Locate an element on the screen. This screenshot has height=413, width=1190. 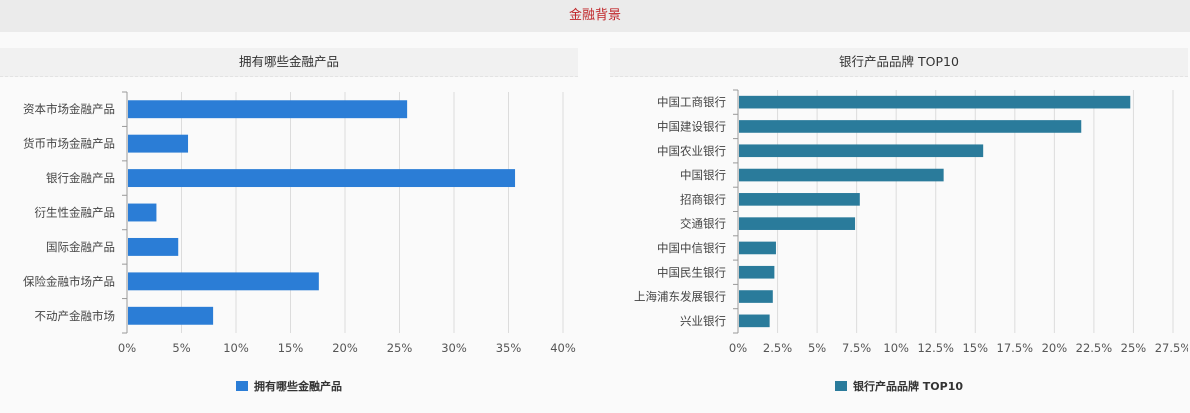
category-label: 上海浦东发展银行 is located at coordinates (680, 297).